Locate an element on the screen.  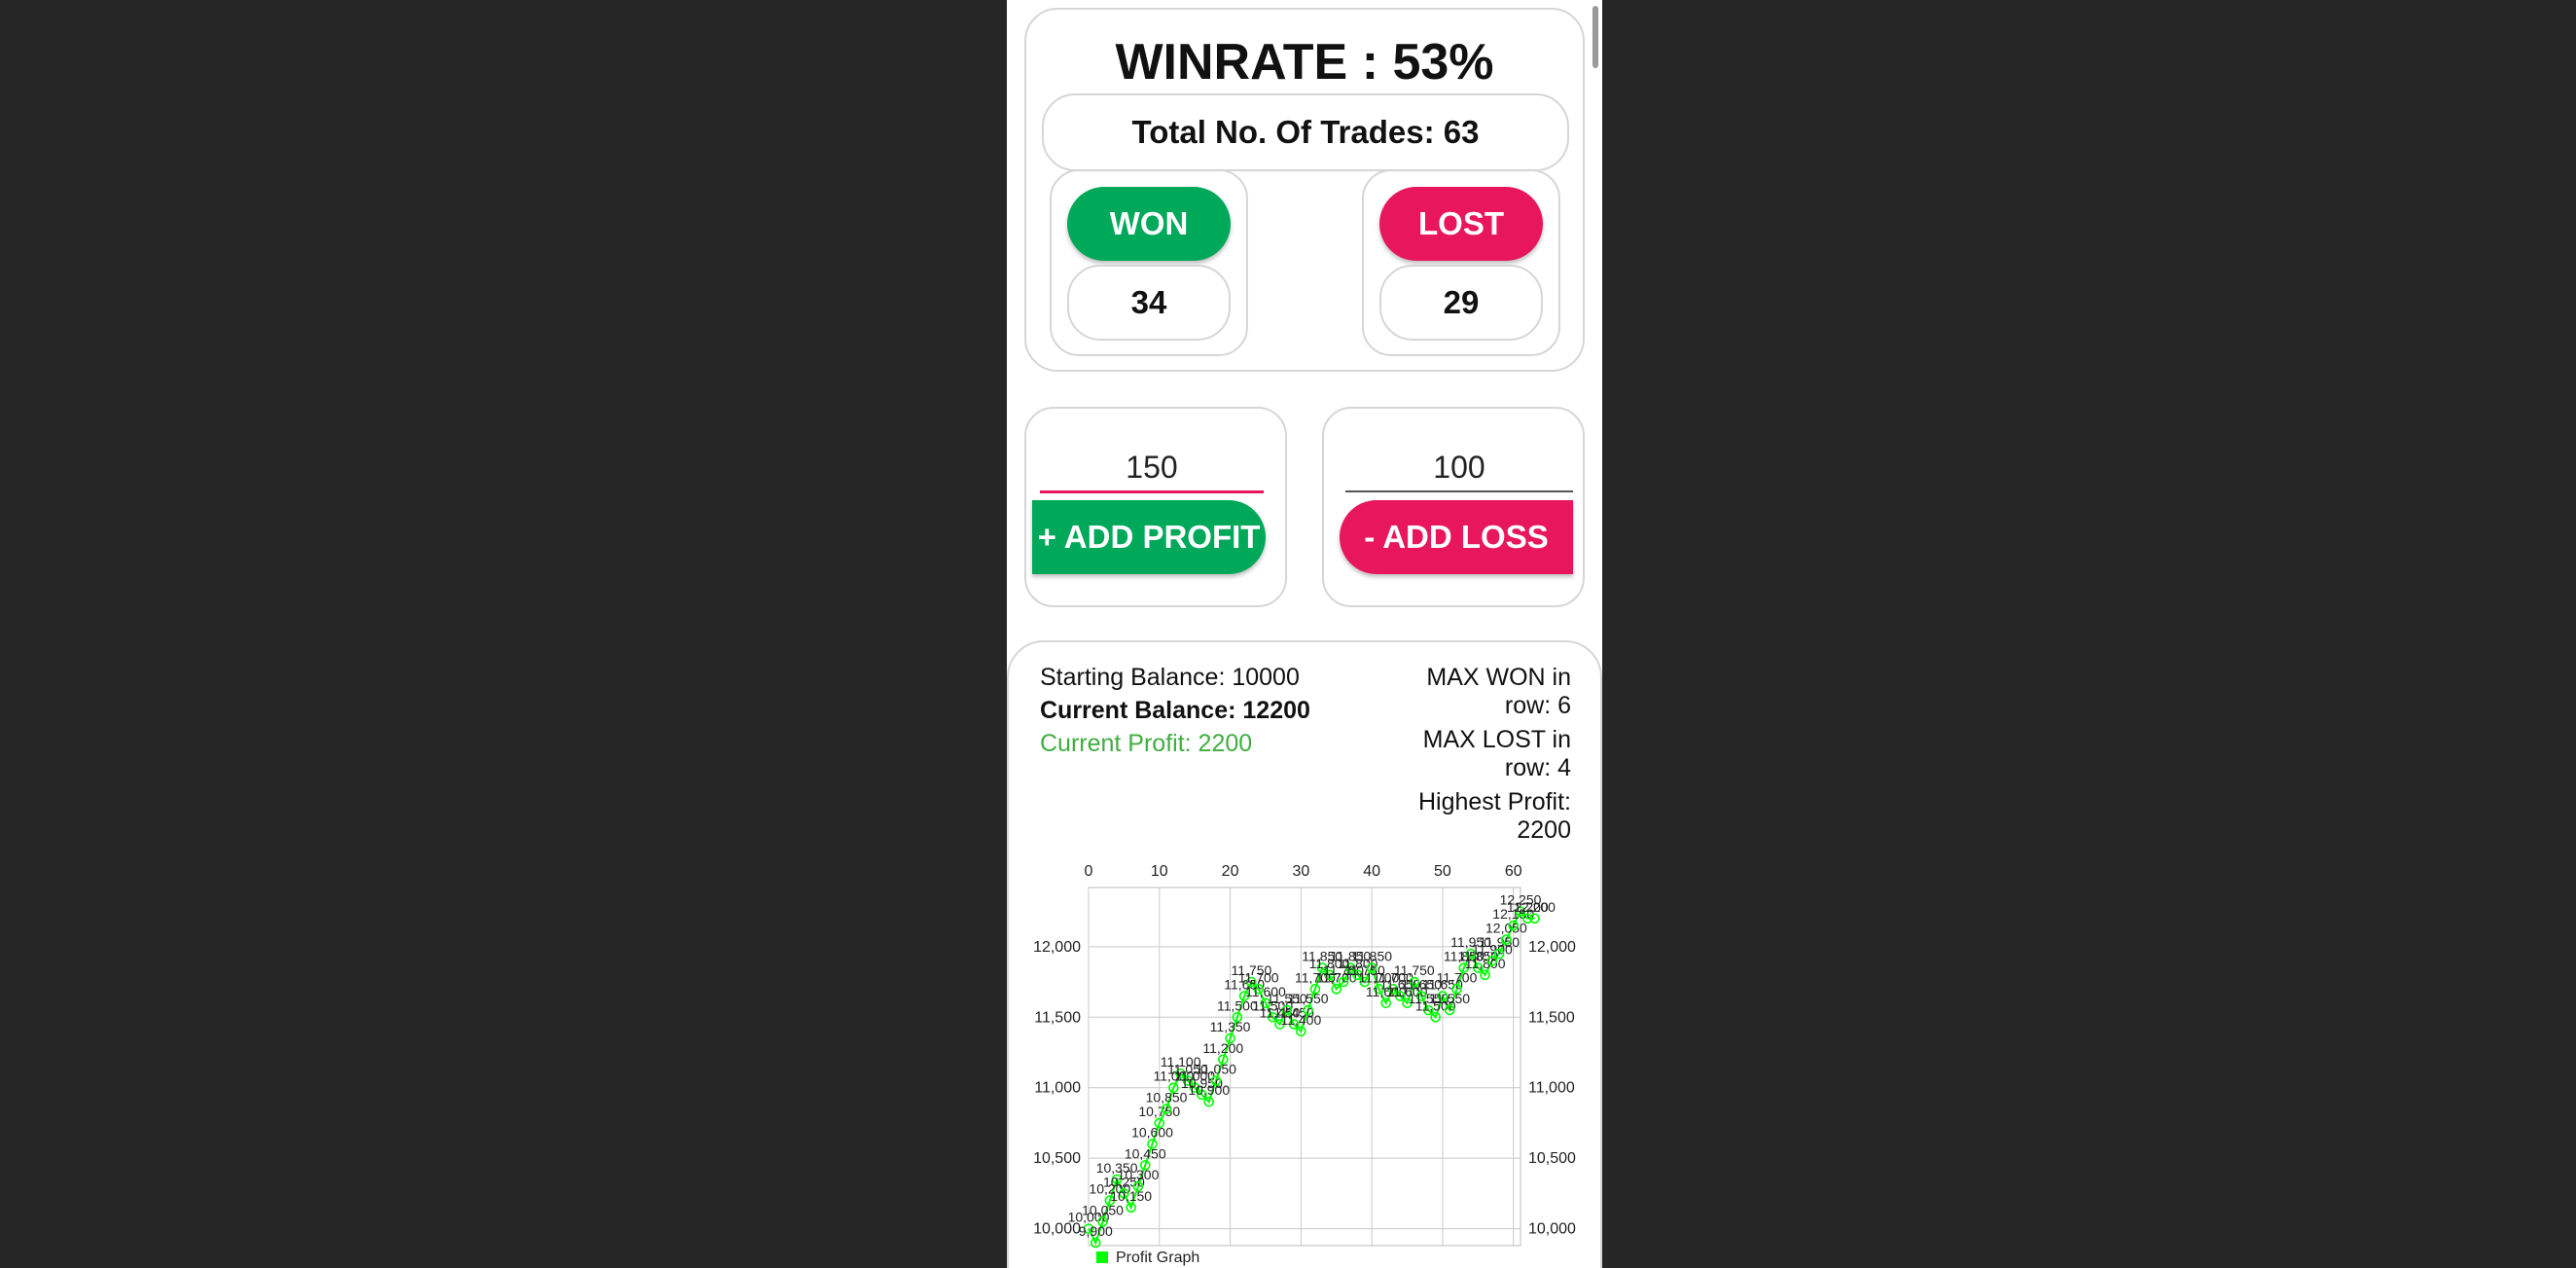
data-label: 11,950 is located at coordinates (1470, 942).